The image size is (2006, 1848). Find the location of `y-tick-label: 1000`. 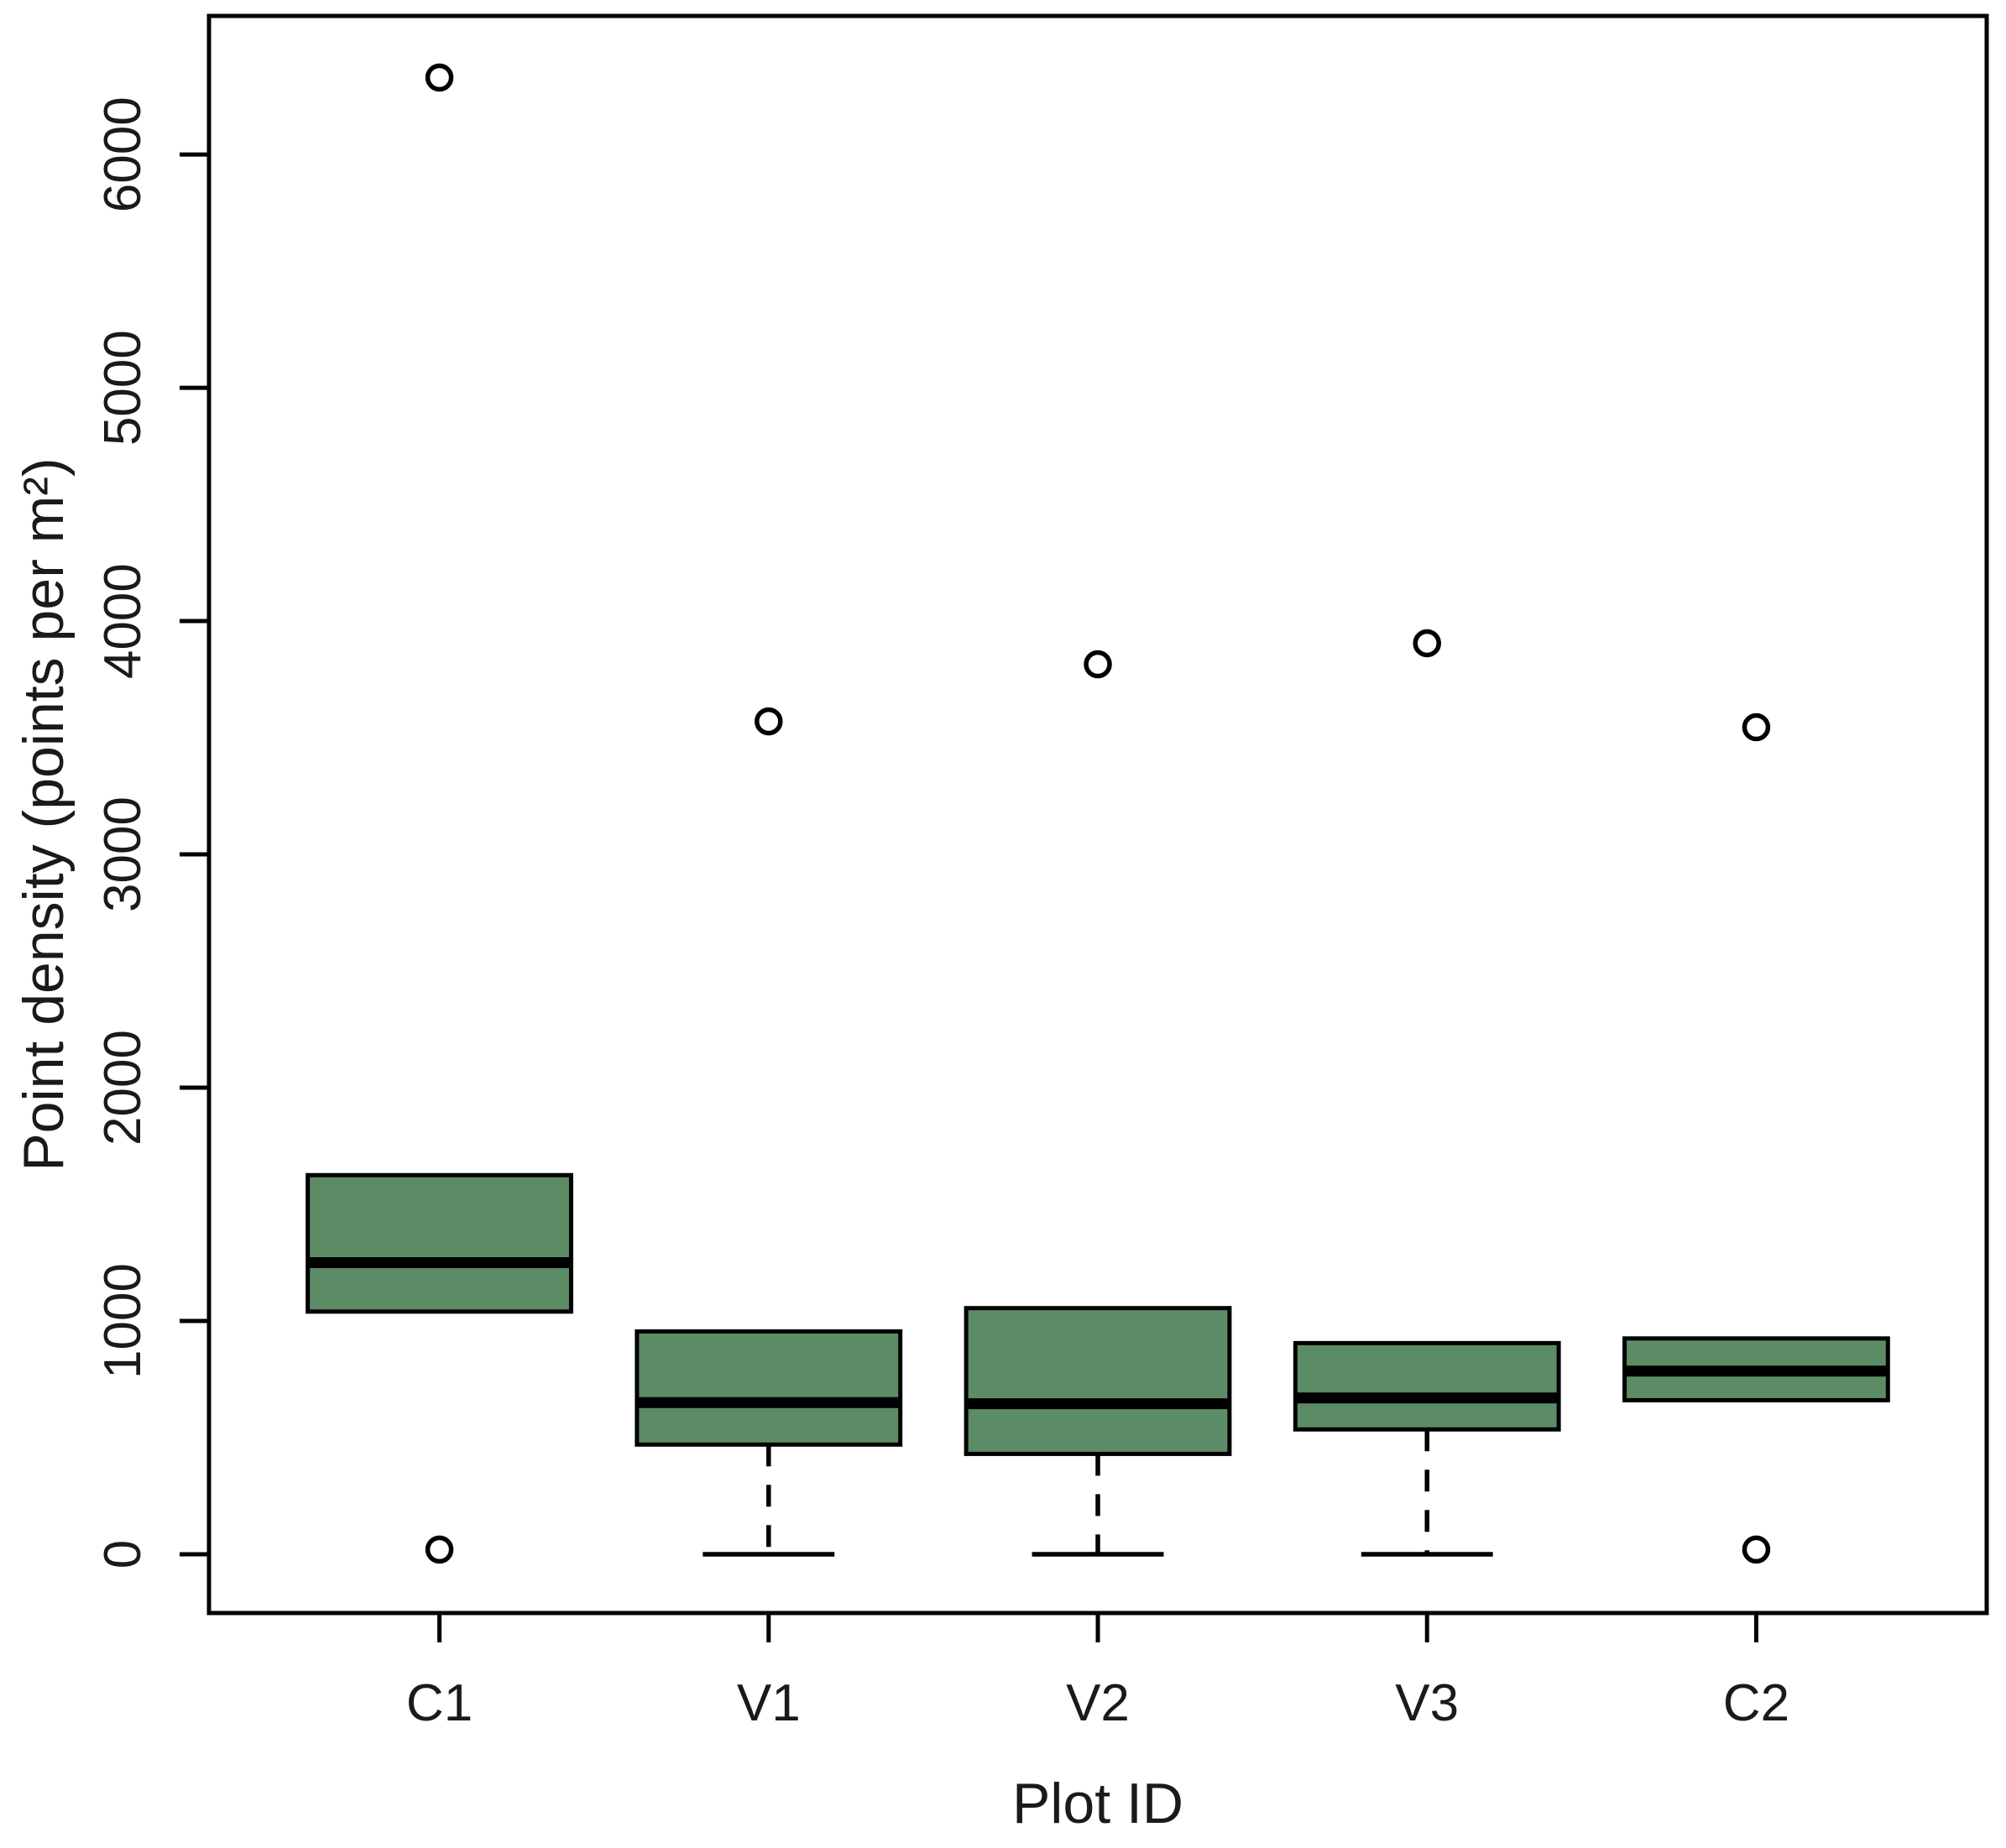

y-tick-label: 1000 is located at coordinates (123, 1321).